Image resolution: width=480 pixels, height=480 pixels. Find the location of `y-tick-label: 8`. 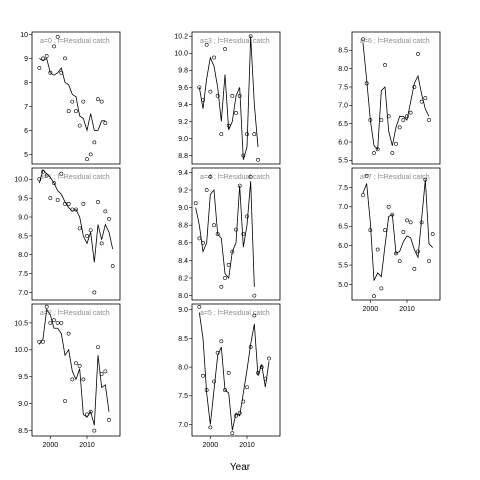

y-tick-label: 8 is located at coordinates (26, 83).